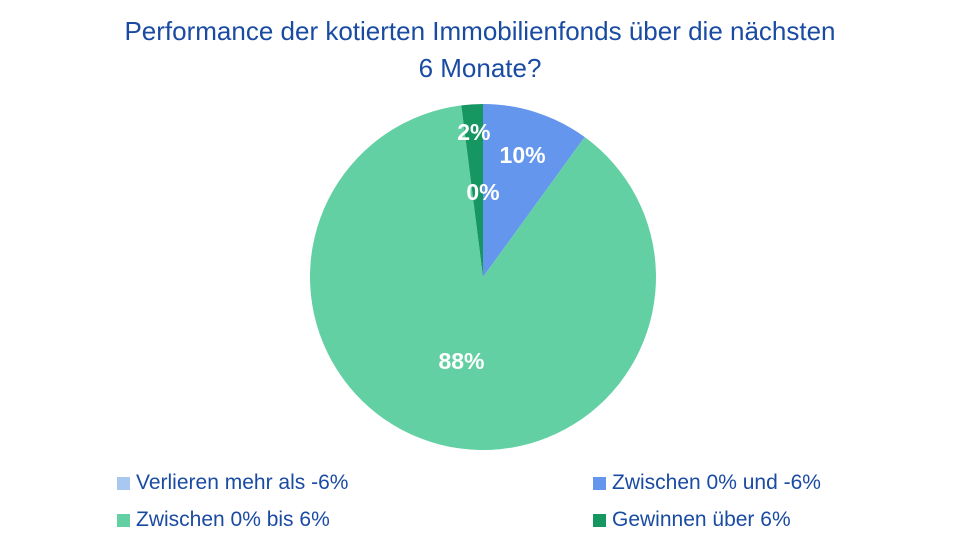  What do you see at coordinates (473, 132) in the screenshot?
I see `pie-data-label-3: 2%` at bounding box center [473, 132].